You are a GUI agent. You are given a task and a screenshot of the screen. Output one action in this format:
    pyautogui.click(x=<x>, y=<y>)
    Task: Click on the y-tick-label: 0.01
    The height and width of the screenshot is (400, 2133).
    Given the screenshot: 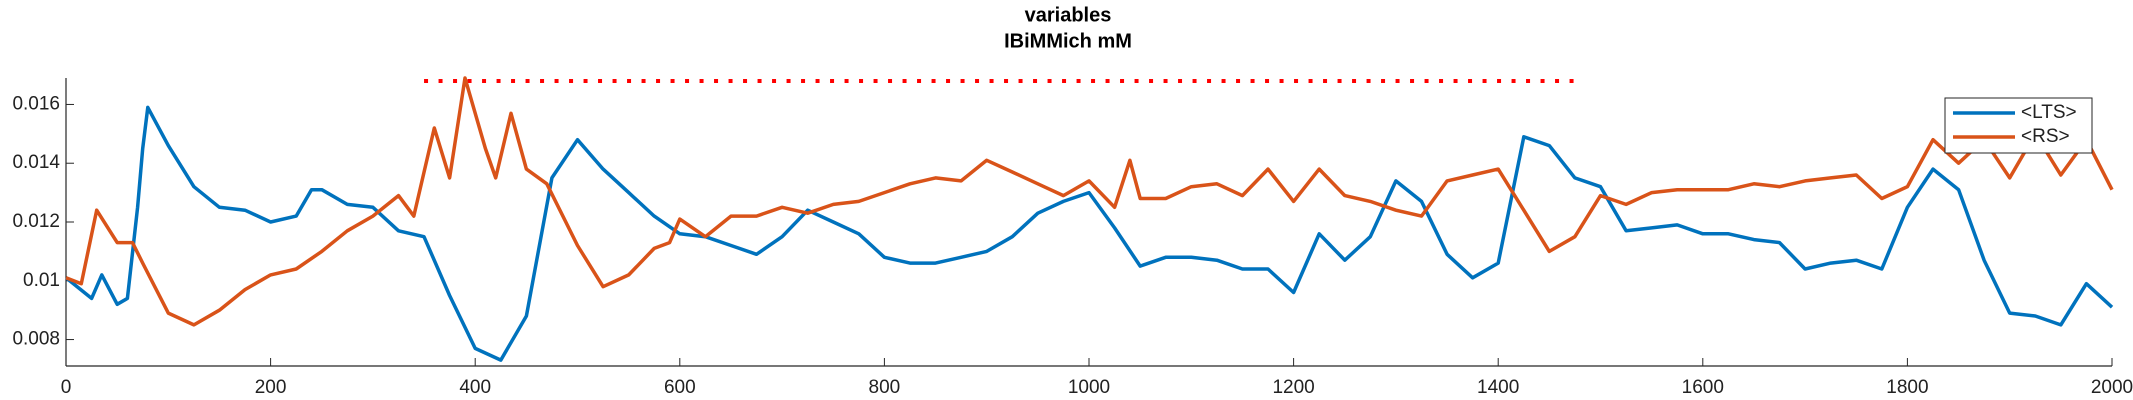 What is the action you would take?
    pyautogui.click(x=41, y=280)
    